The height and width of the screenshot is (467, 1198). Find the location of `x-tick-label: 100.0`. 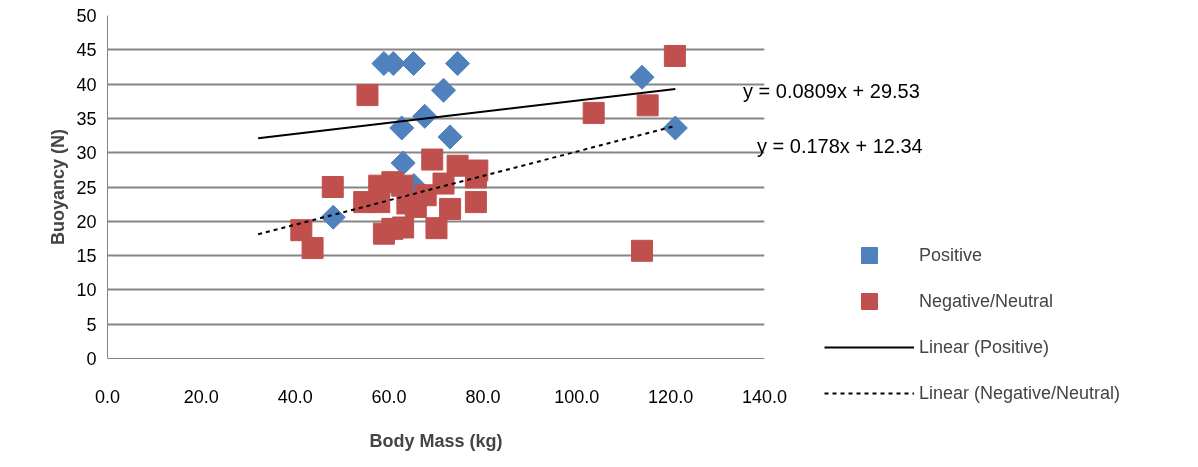

x-tick-label: 100.0 is located at coordinates (577, 396).